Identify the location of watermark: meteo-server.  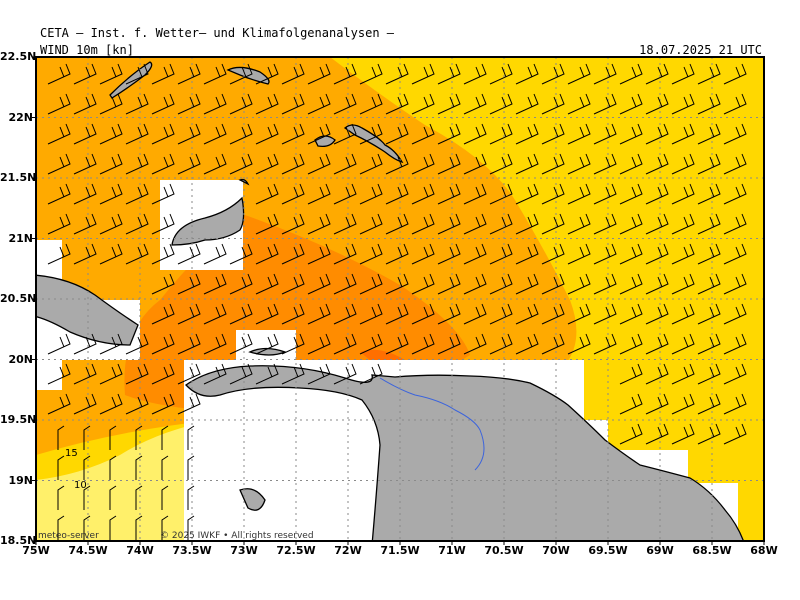
(68, 536).